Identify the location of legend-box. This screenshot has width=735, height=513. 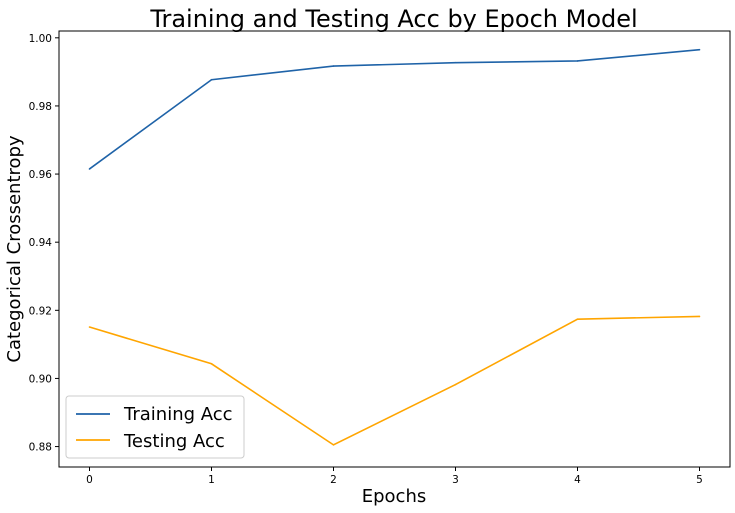
(155, 427).